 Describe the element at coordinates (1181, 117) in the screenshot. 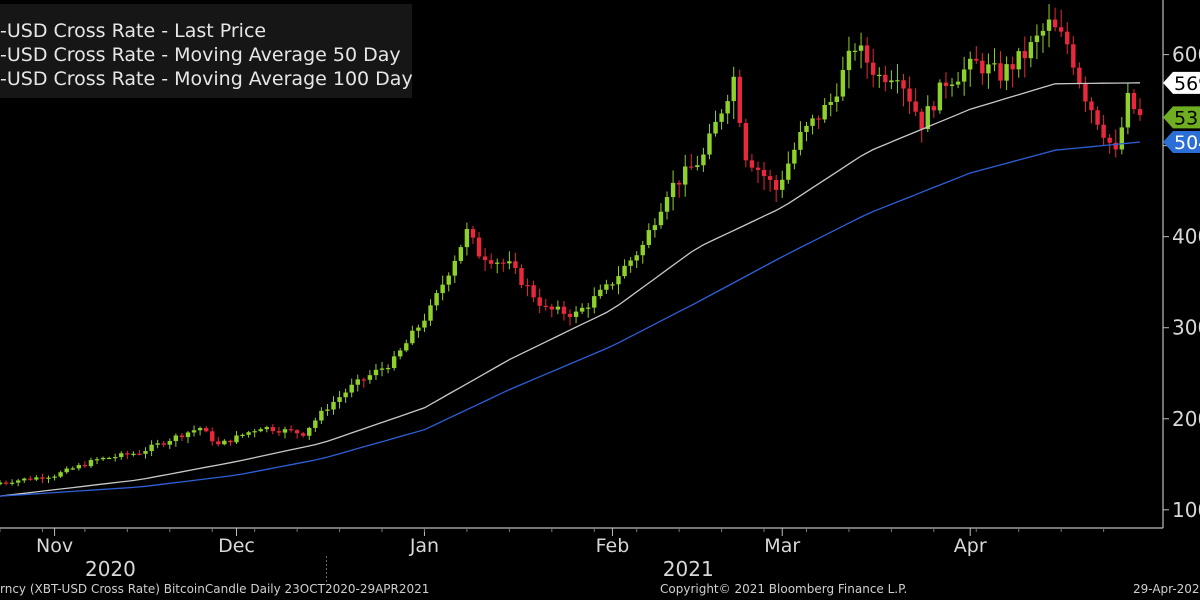

I see `badge-last-price: 531` at that location.